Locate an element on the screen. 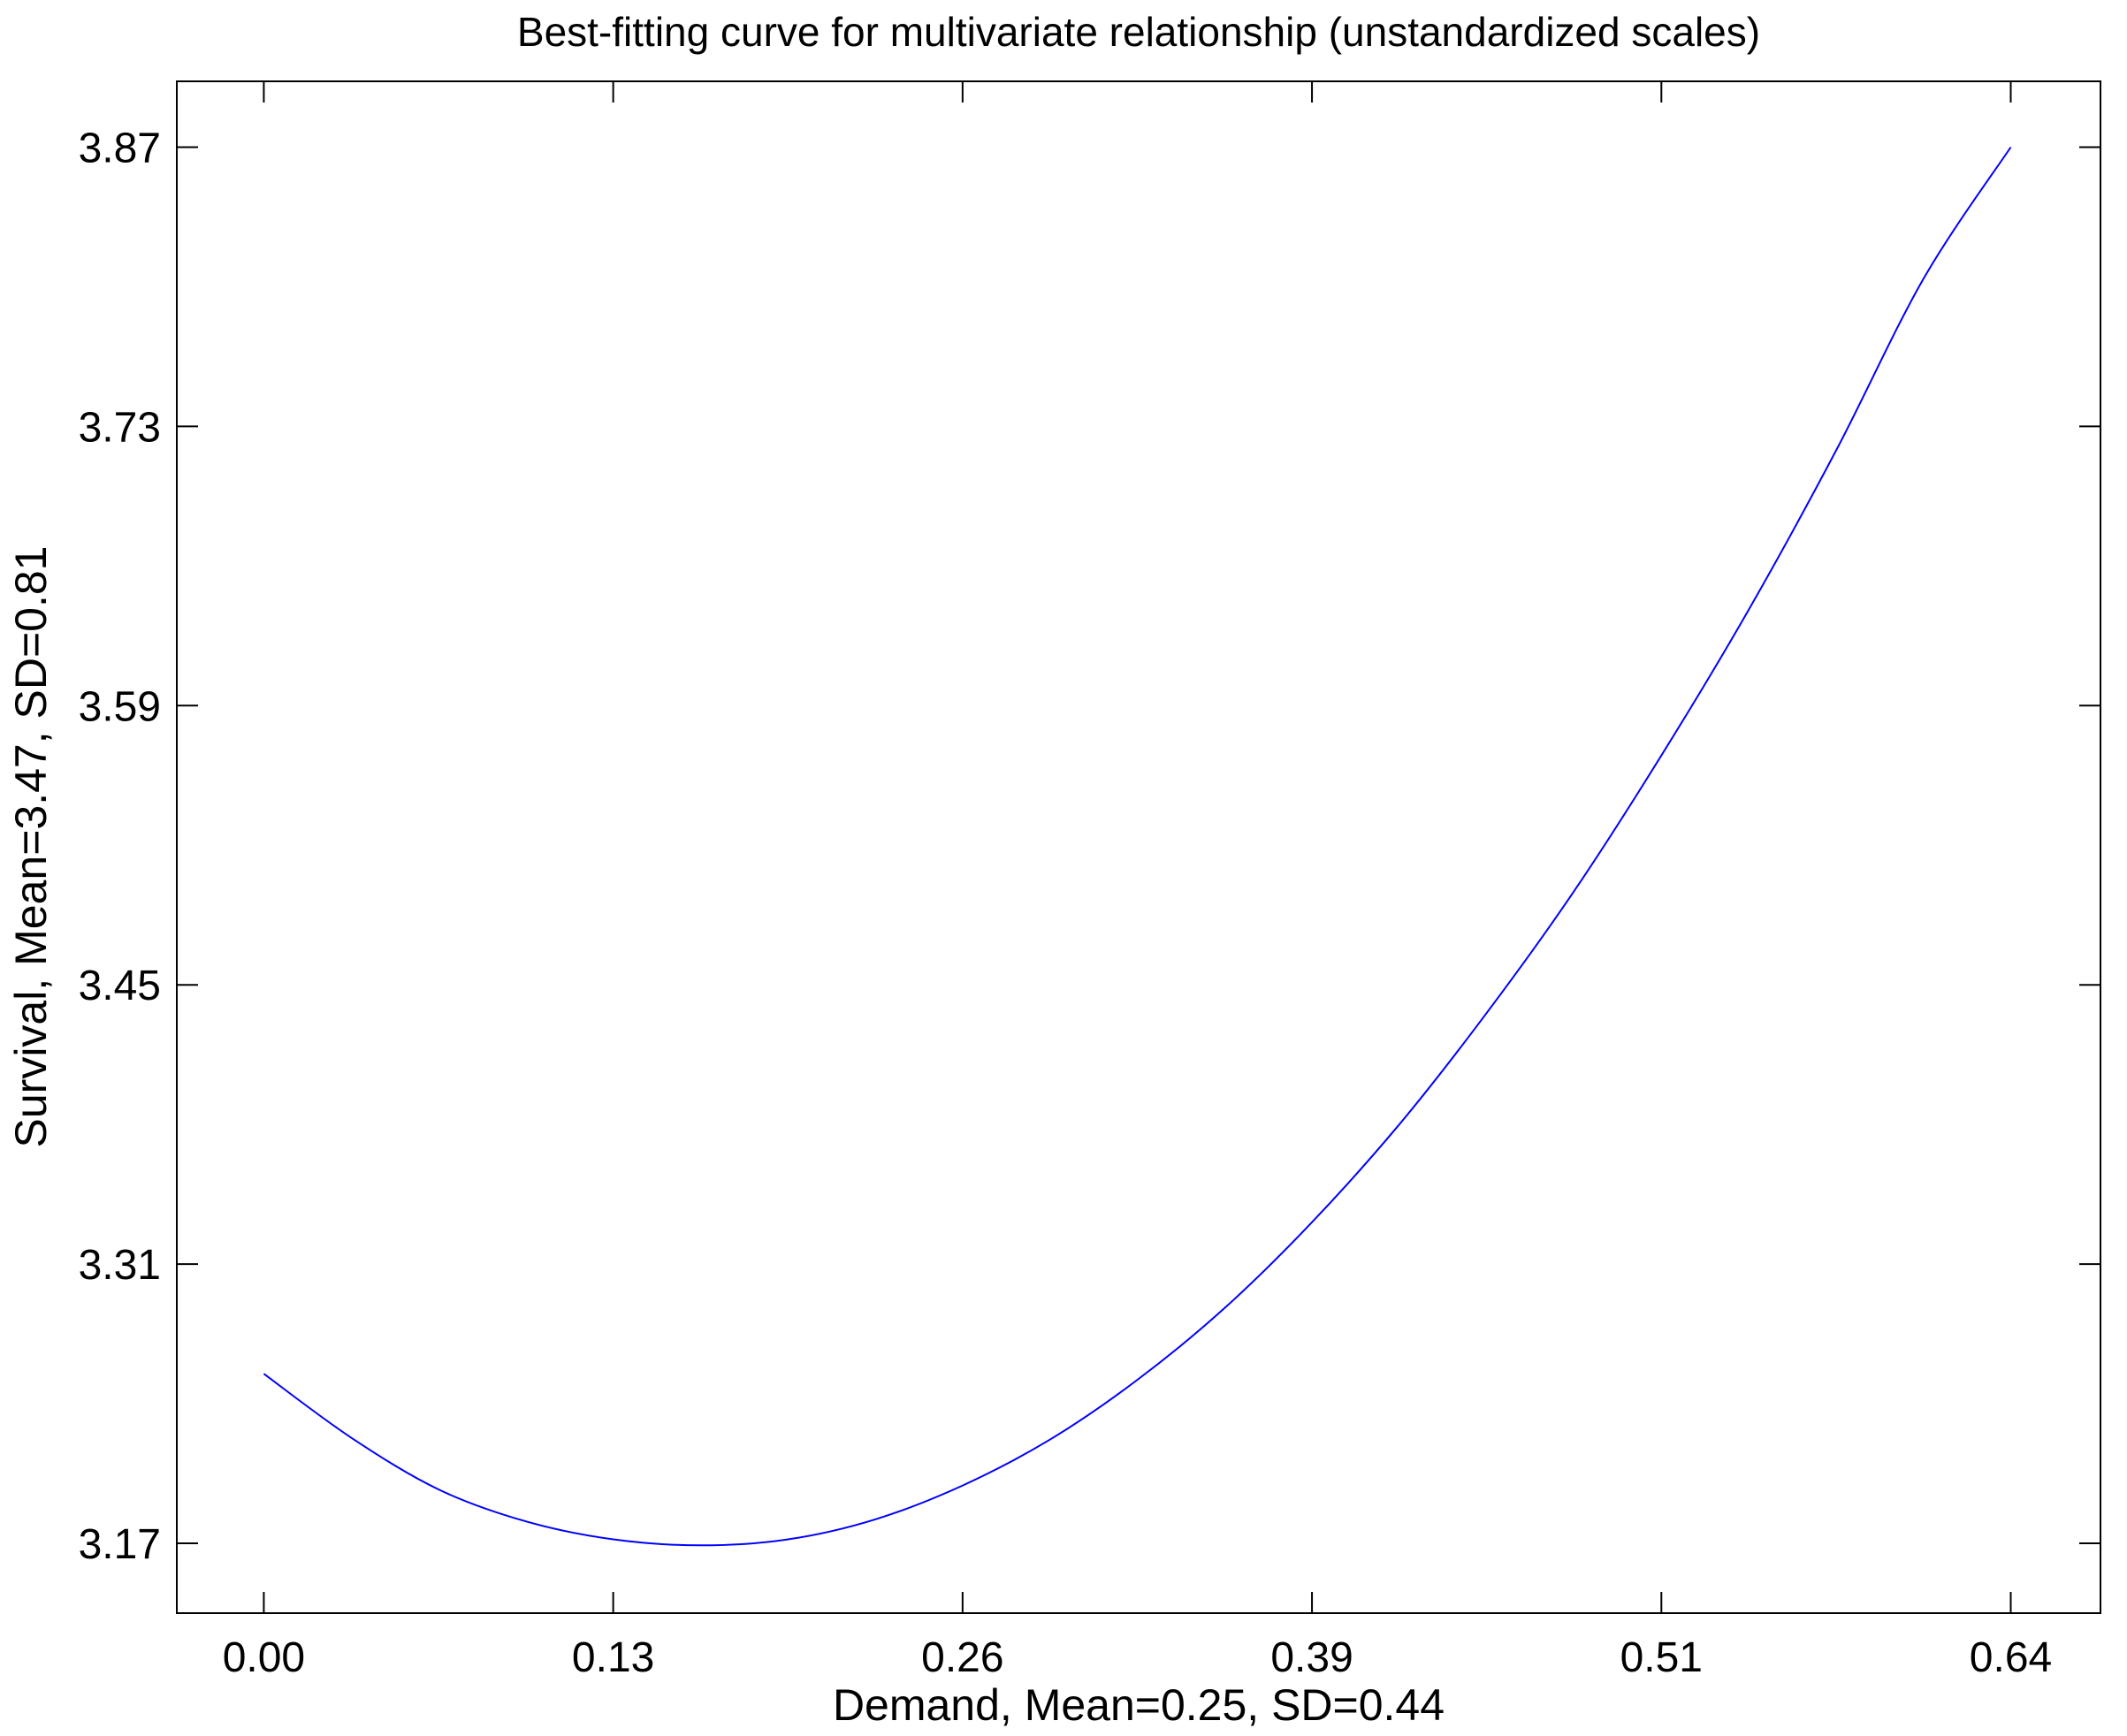 The height and width of the screenshot is (1736, 2127). x-tick-label: 0.39 is located at coordinates (1311, 1658).